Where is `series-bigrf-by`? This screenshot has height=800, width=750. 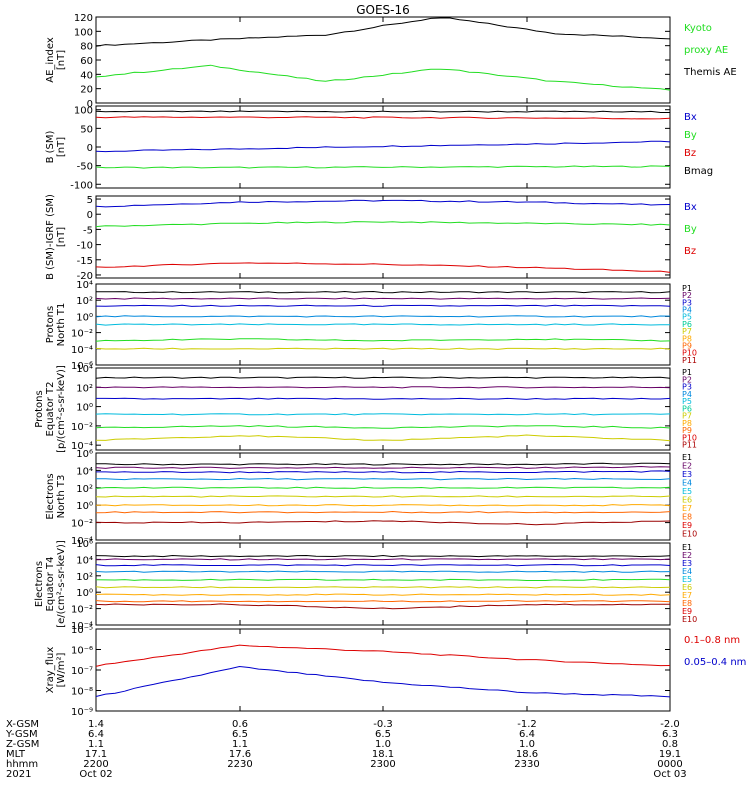
series-bigrf-by is located at coordinates (383, 224).